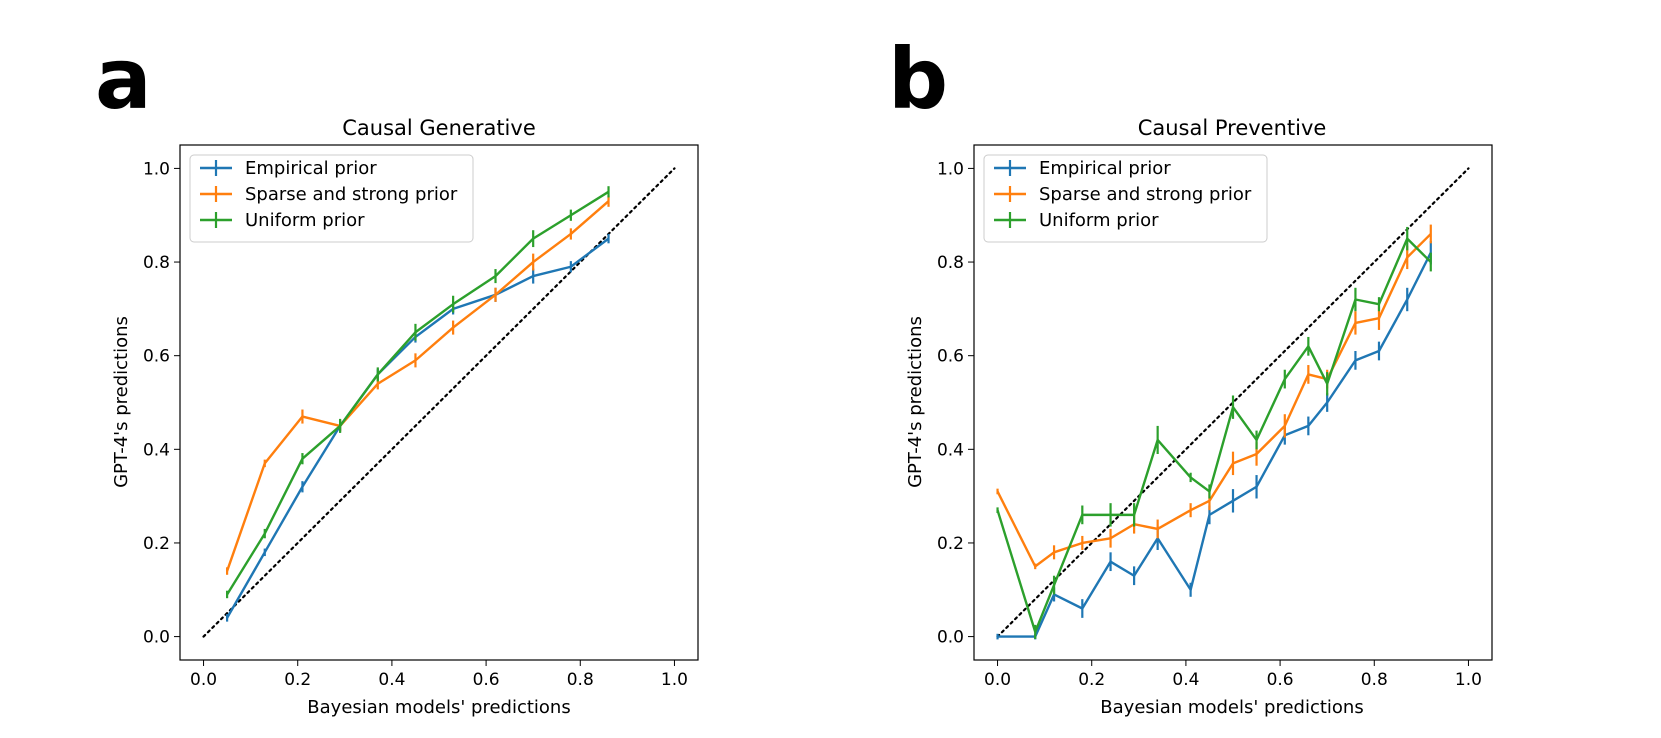  I want to click on panel-label: a, so click(123, 79).